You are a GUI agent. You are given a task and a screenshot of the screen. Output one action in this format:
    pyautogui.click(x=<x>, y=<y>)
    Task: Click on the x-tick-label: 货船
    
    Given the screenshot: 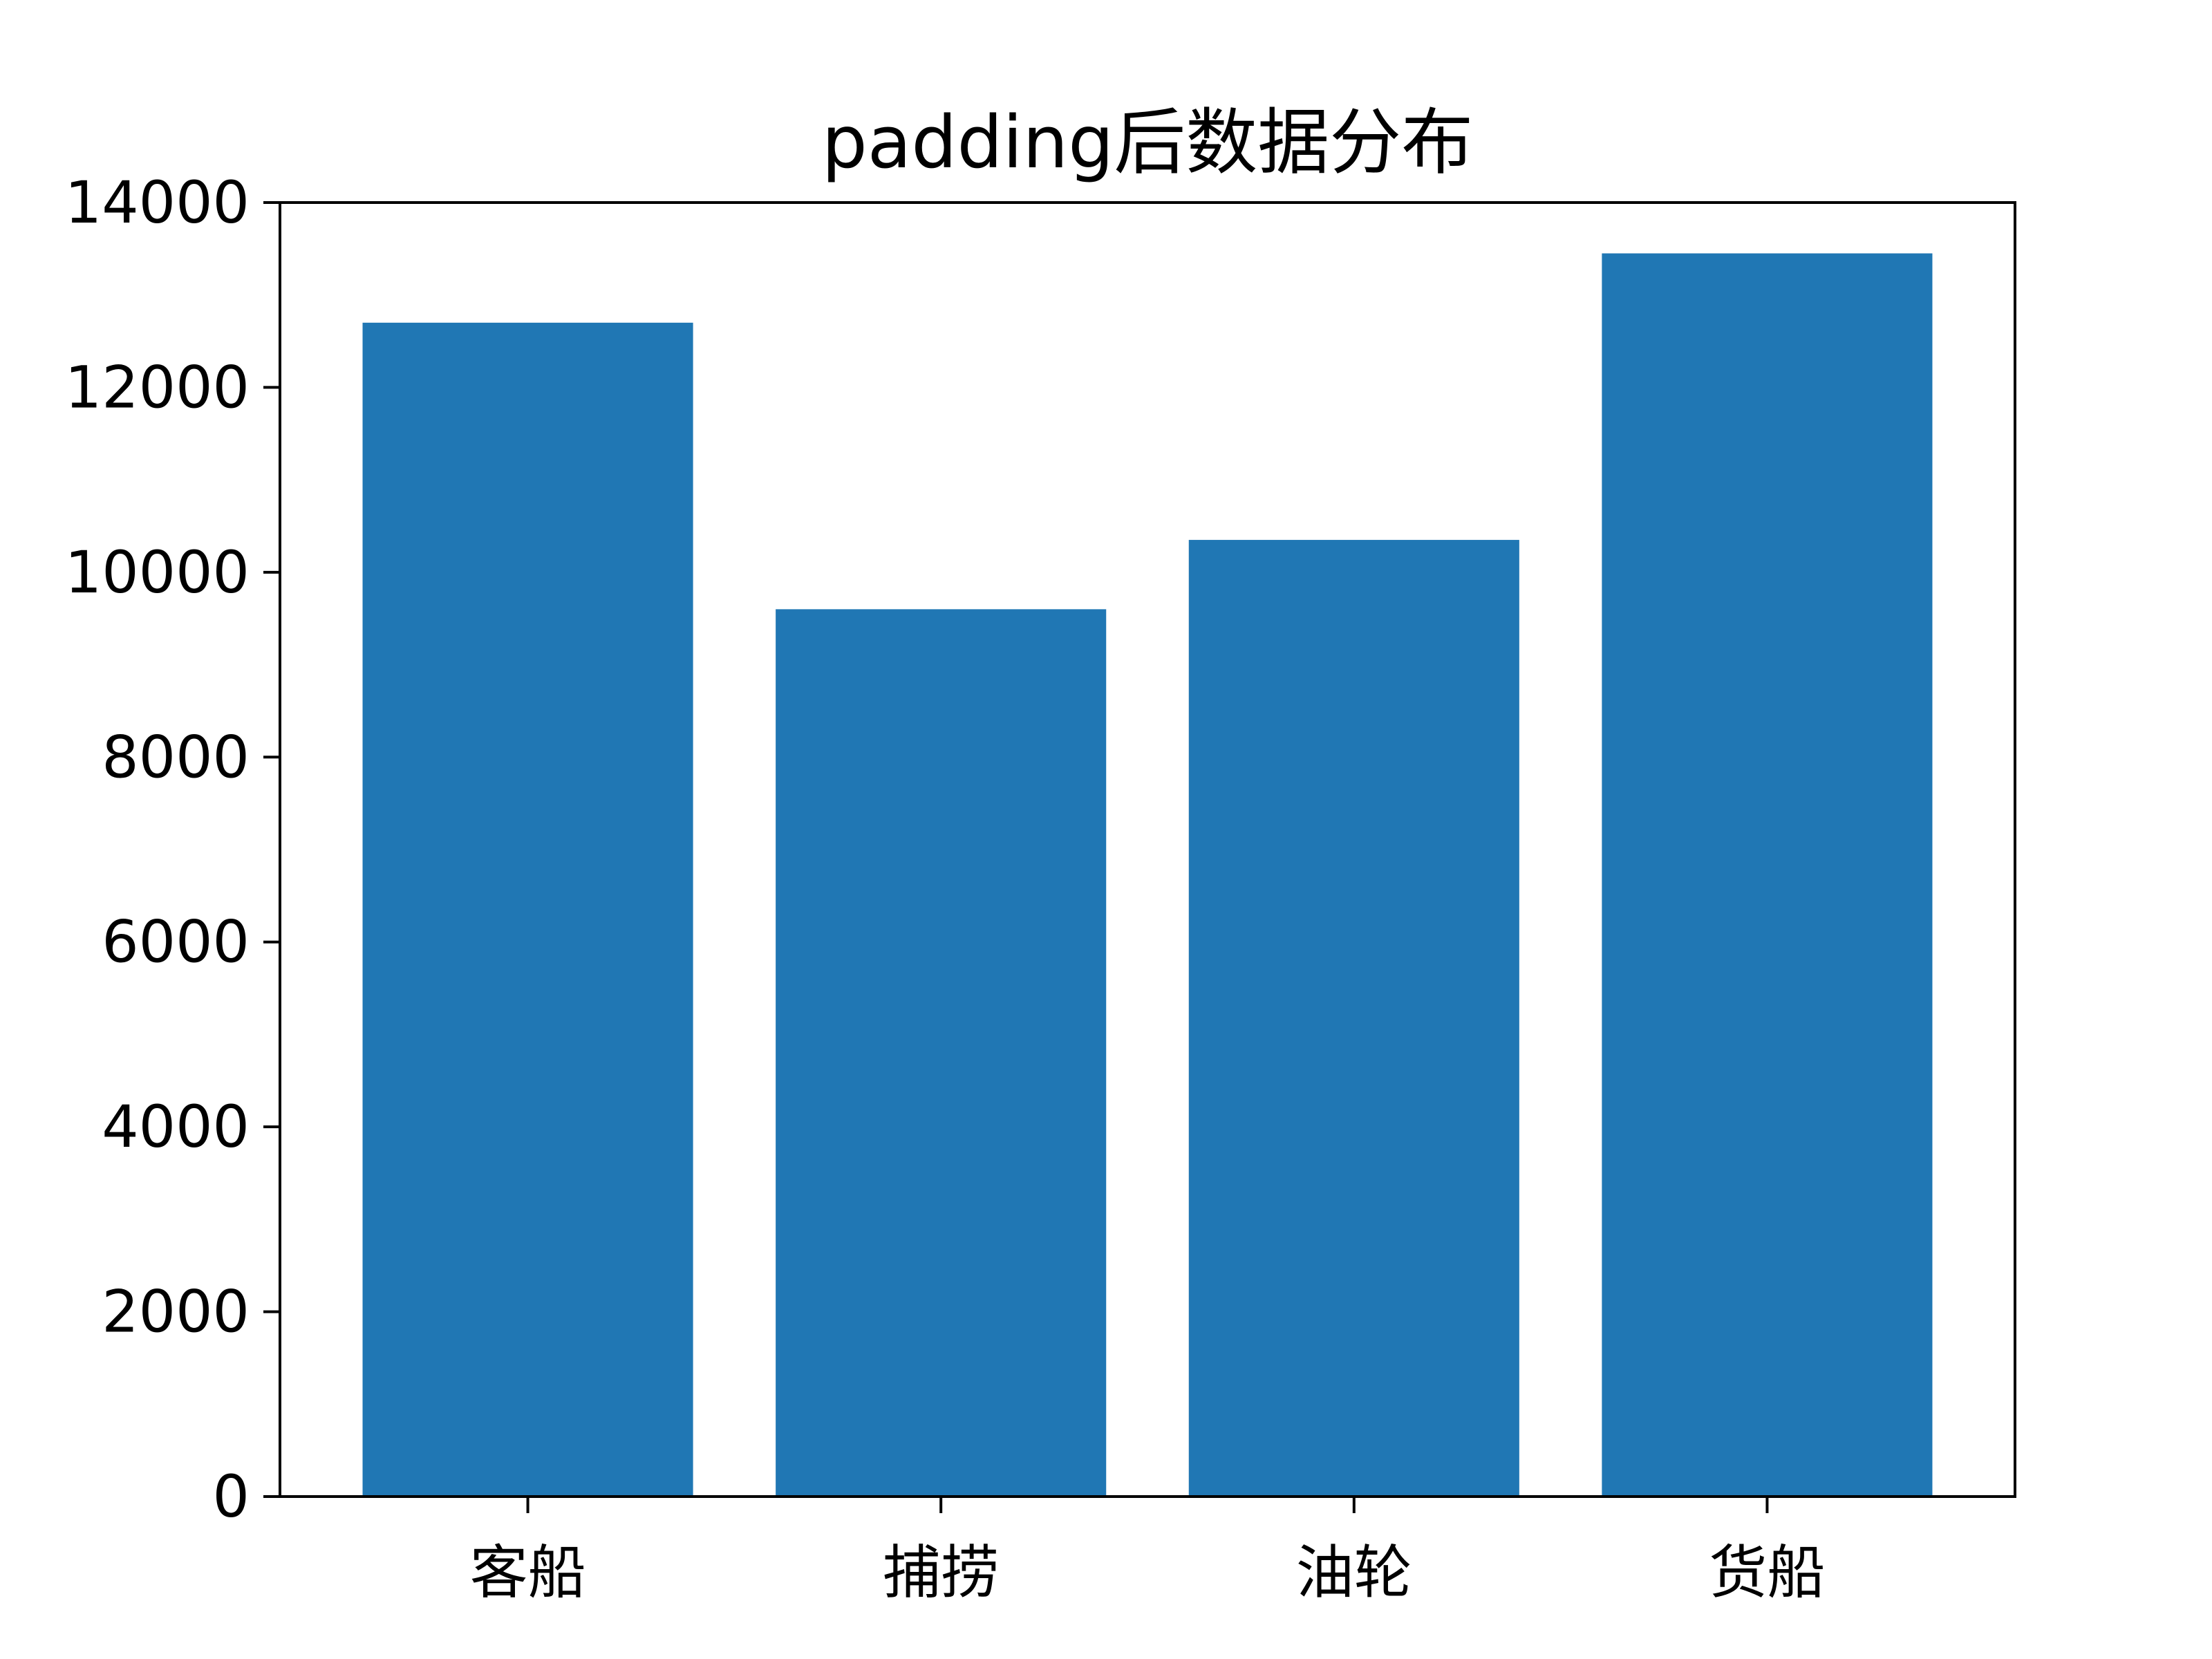 What is the action you would take?
    pyautogui.click(x=1767, y=1572)
    